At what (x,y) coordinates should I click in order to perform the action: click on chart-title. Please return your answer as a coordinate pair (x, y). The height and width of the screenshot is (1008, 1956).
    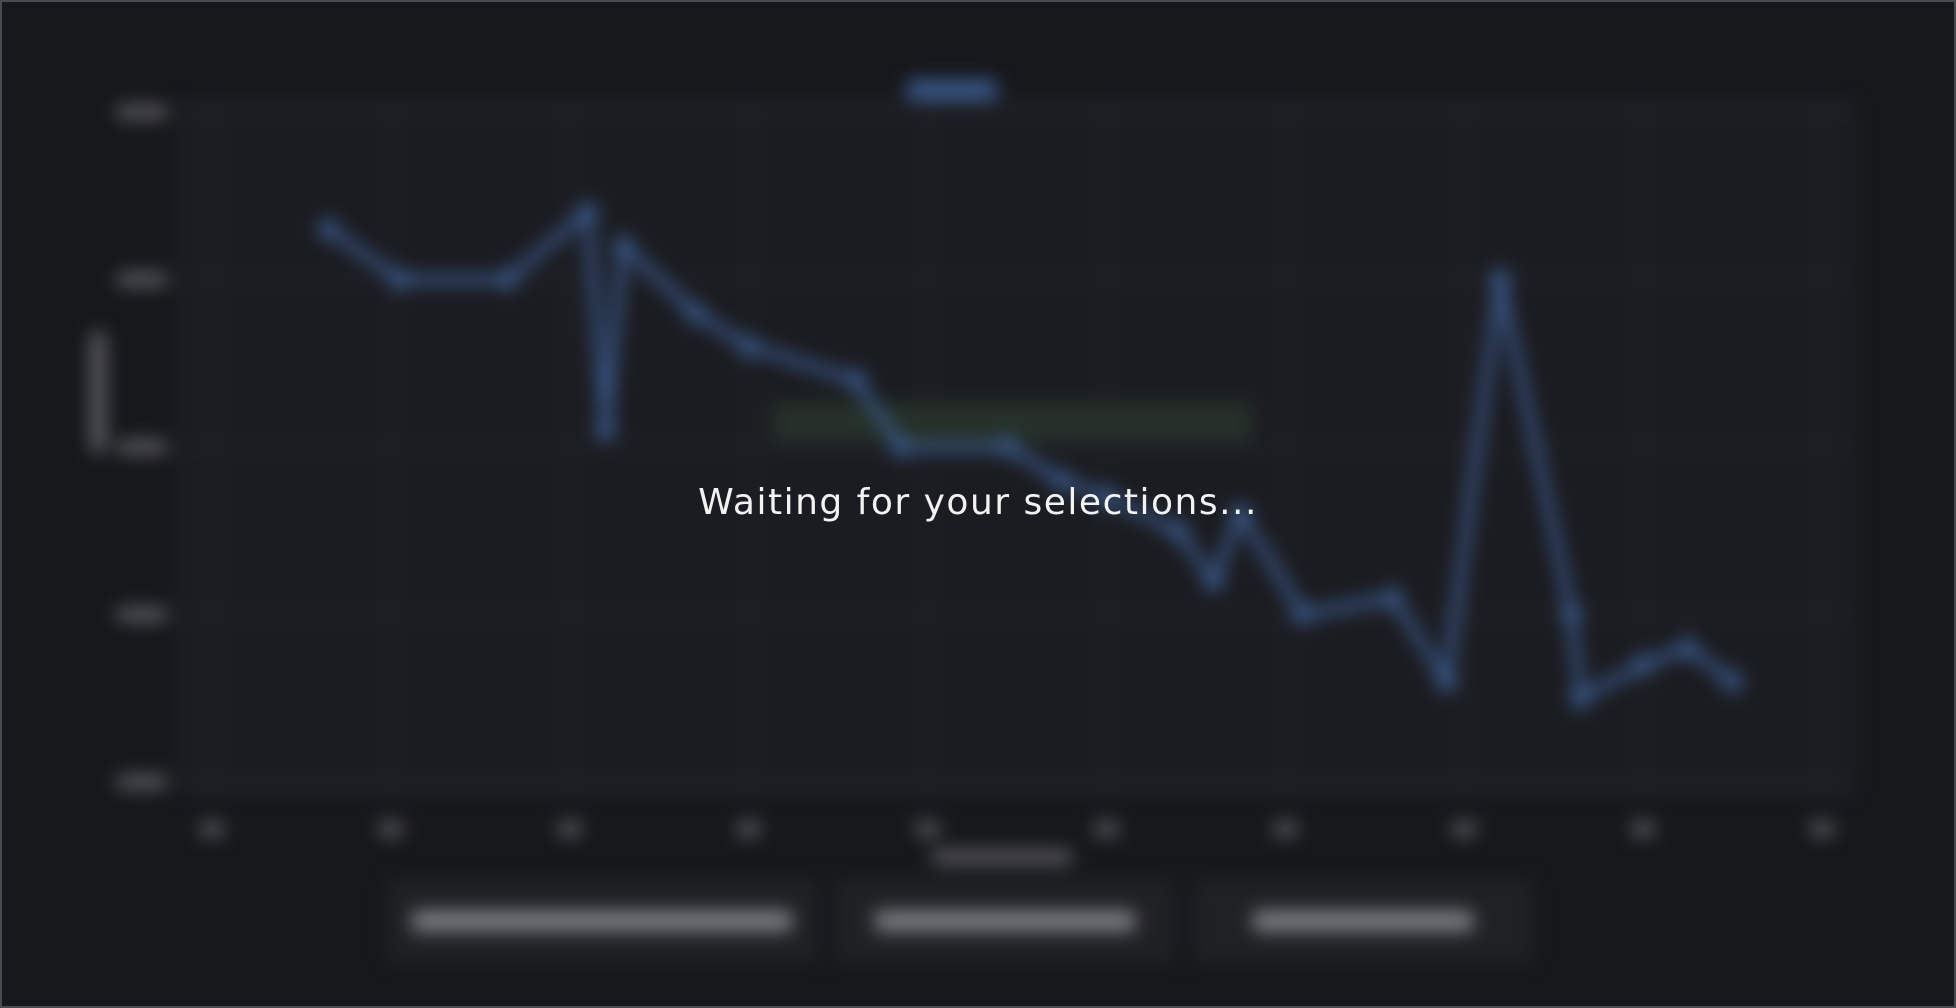
    Looking at the image, I should click on (952, 90).